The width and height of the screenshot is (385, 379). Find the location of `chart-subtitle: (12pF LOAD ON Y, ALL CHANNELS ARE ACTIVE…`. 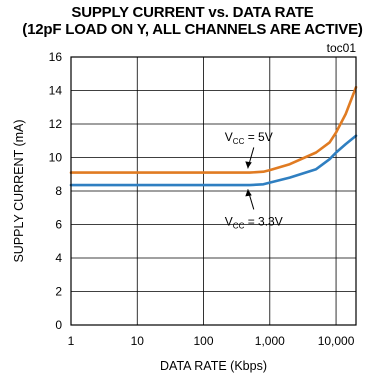

chart-subtitle: (12pF LOAD ON Y, ALL CHANNELS ARE ACTIVE… is located at coordinates (192, 29).